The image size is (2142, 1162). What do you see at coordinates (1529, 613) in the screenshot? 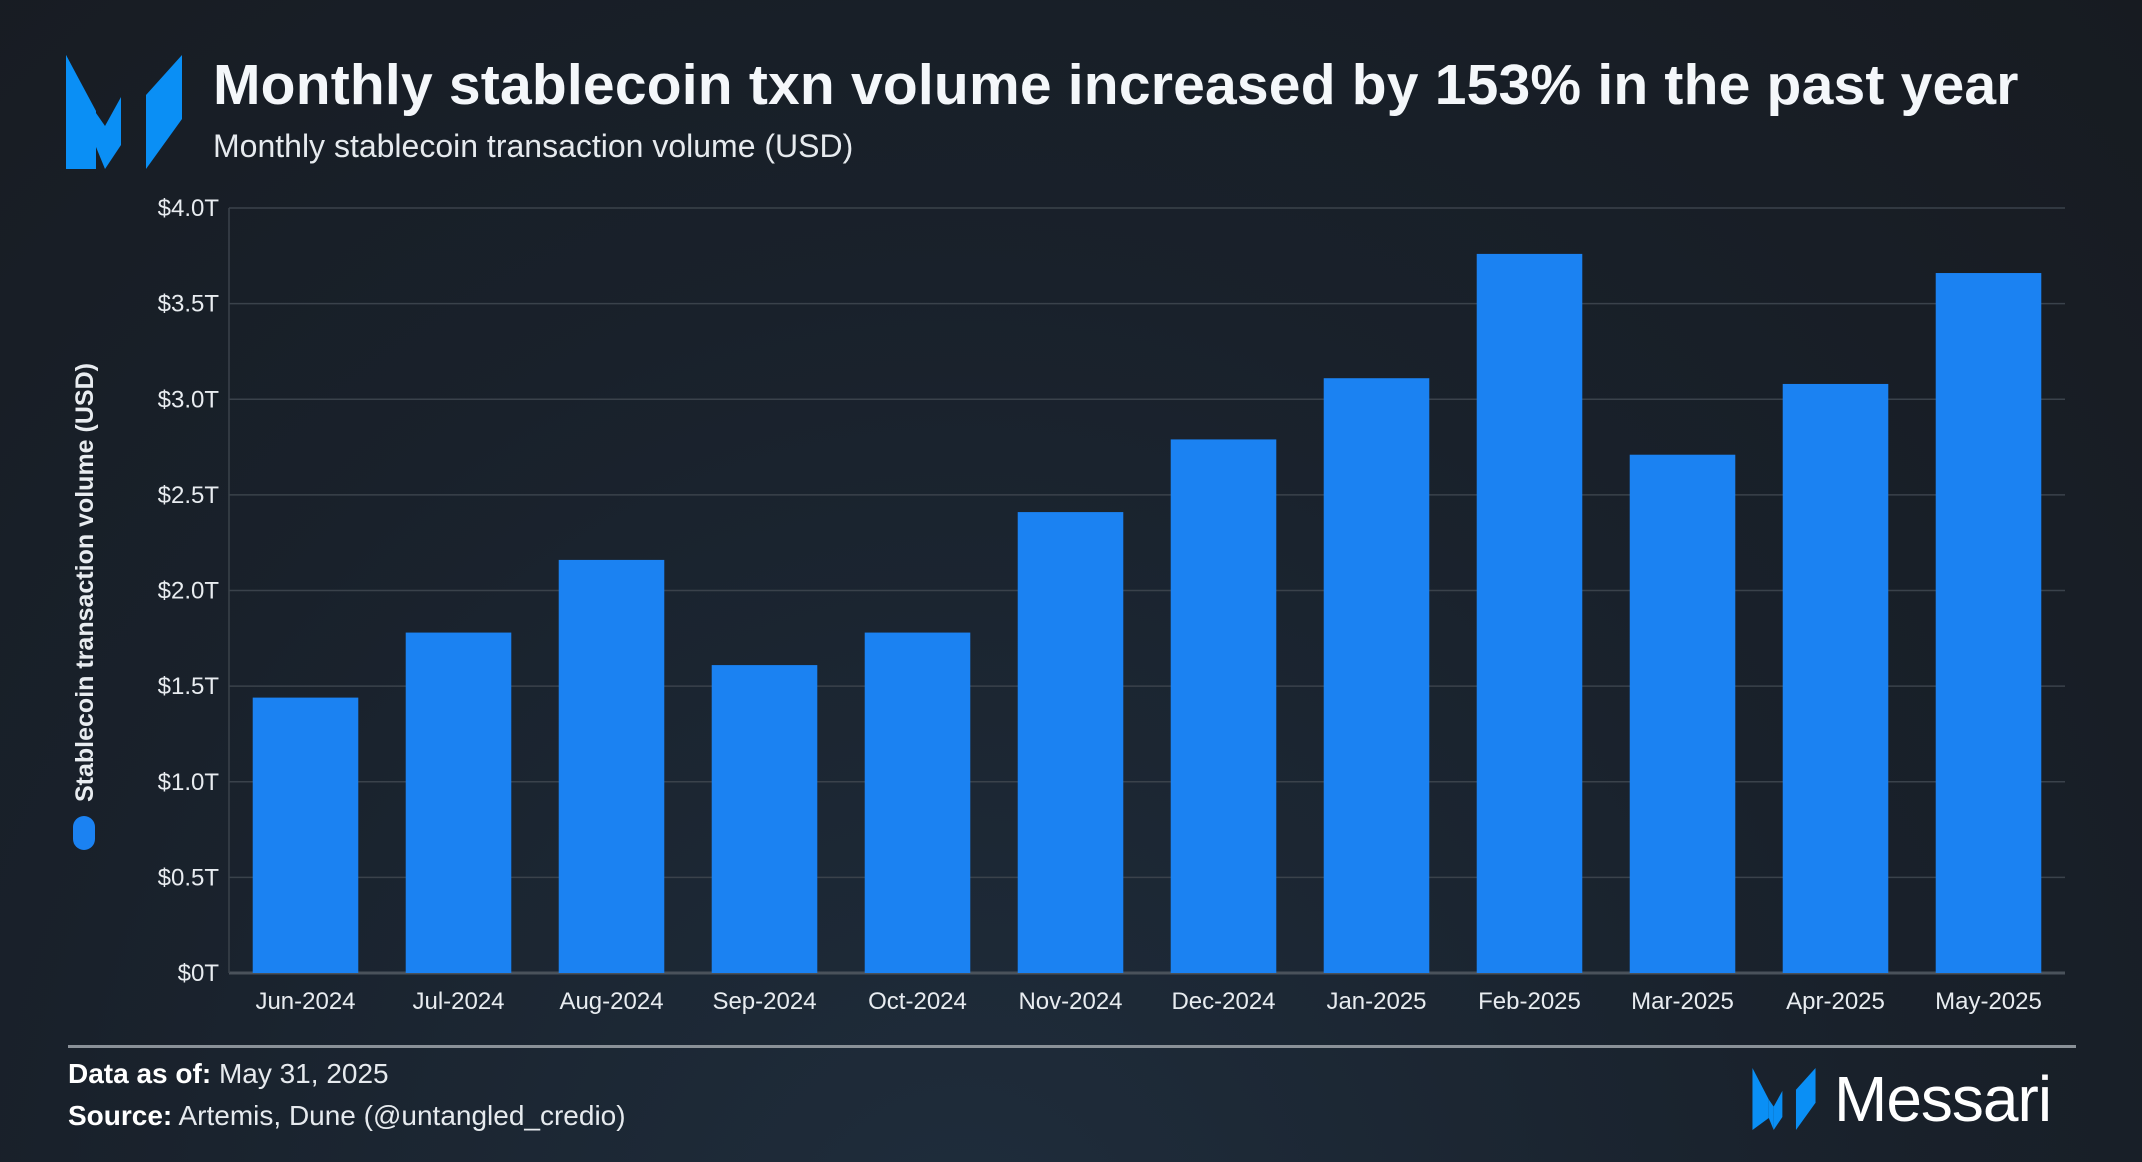
I see `bar-feb-2025` at bounding box center [1529, 613].